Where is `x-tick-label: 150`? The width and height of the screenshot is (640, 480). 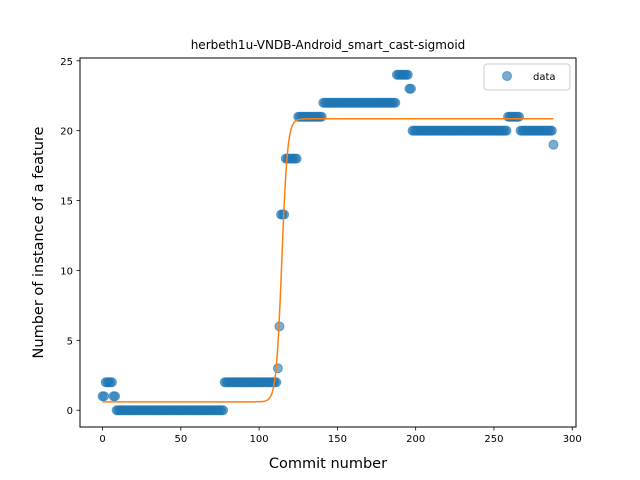
x-tick-label: 150 is located at coordinates (337, 439).